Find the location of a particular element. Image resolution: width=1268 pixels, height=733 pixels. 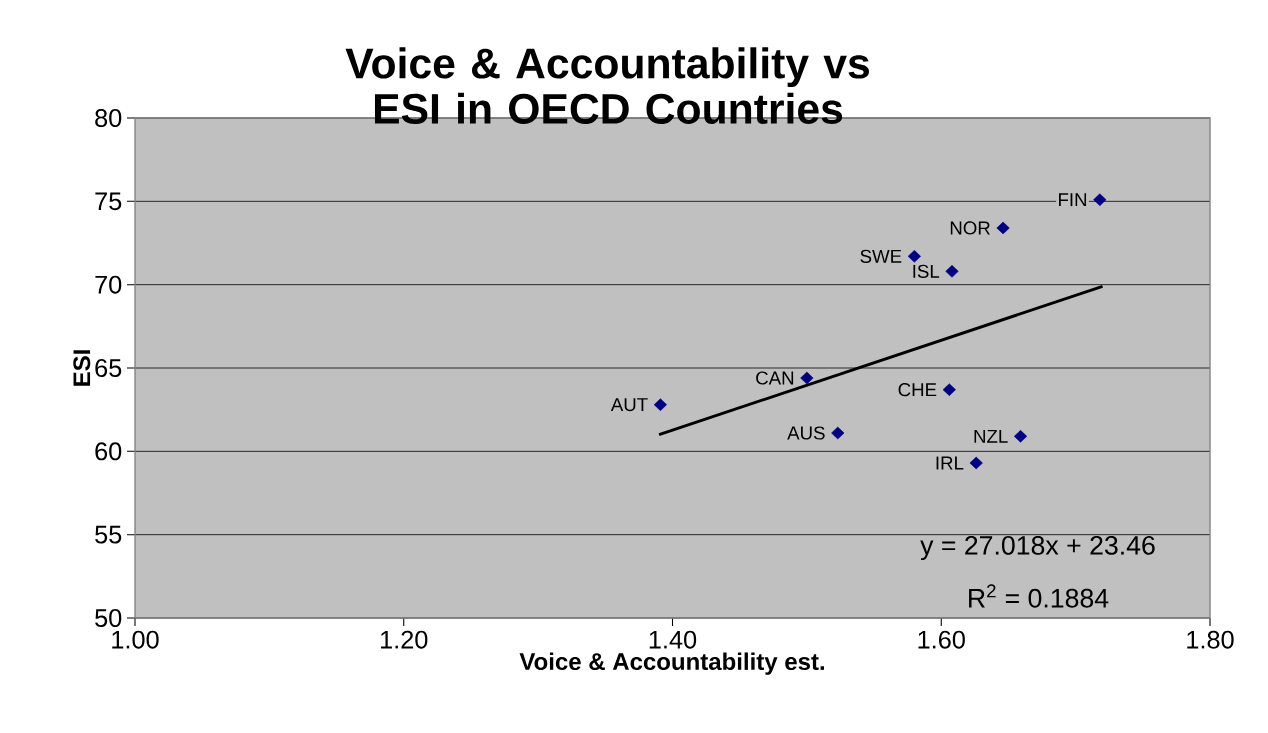

x-tick-label: 1.80 is located at coordinates (1210, 639).